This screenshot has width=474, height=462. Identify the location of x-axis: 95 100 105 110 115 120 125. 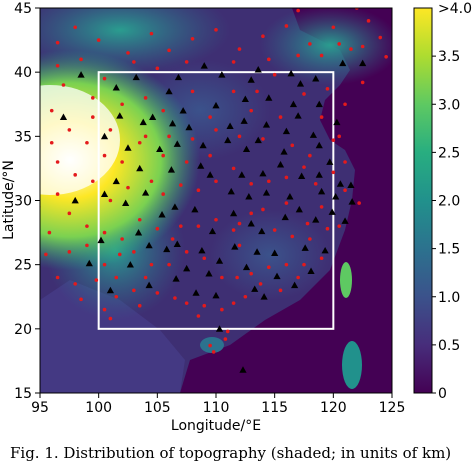
(218, 404).